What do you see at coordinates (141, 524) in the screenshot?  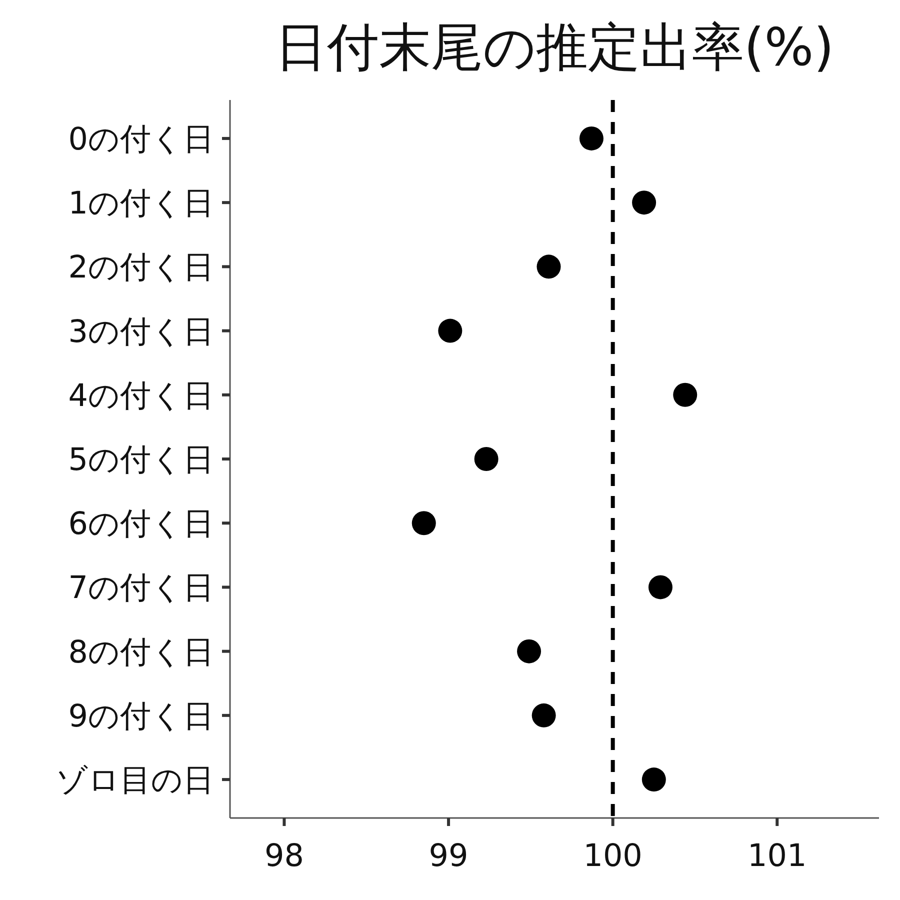 I see `y-tick-label: 6の付く日` at bounding box center [141, 524].